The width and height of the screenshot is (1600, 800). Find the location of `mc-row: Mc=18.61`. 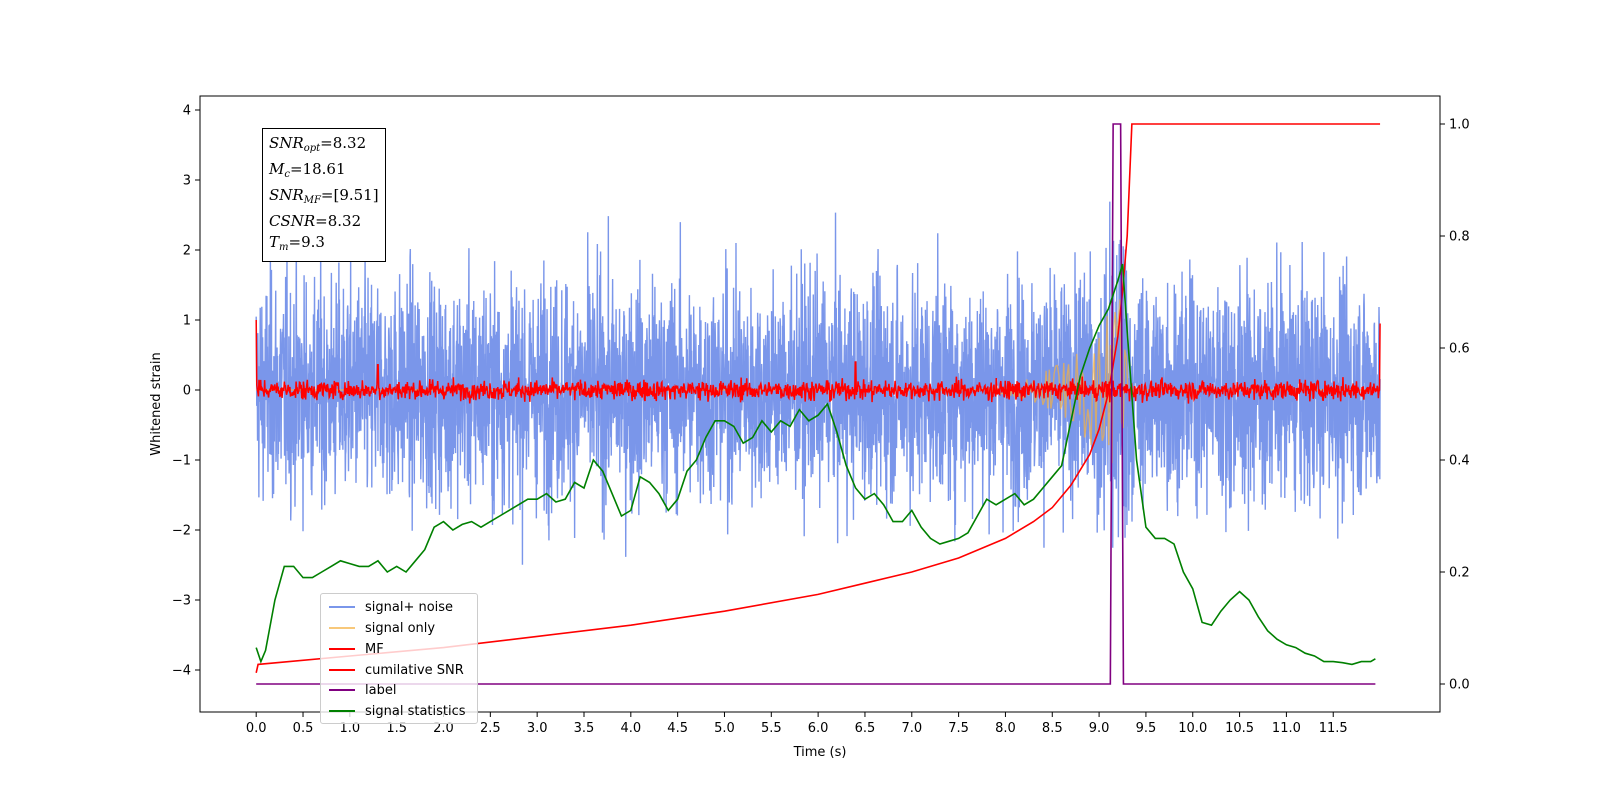

mc-row: Mc=18.61 is located at coordinates (307, 170).